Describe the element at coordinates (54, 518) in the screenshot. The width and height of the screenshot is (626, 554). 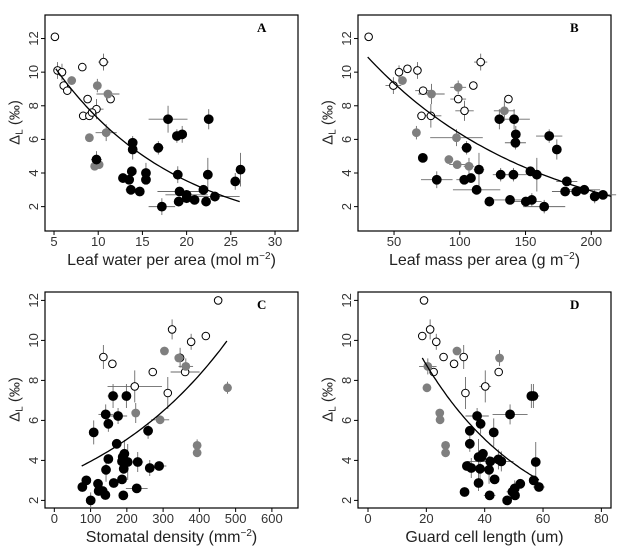
I see `x-tick-label: 0` at that location.